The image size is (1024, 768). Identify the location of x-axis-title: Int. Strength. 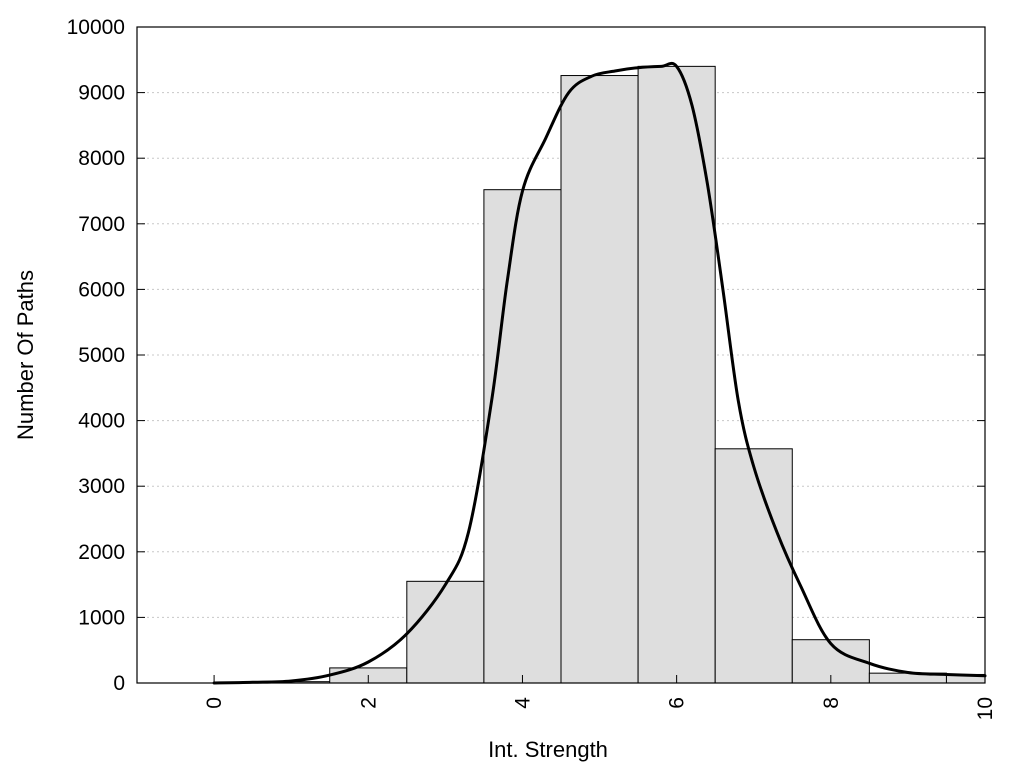
(548, 749).